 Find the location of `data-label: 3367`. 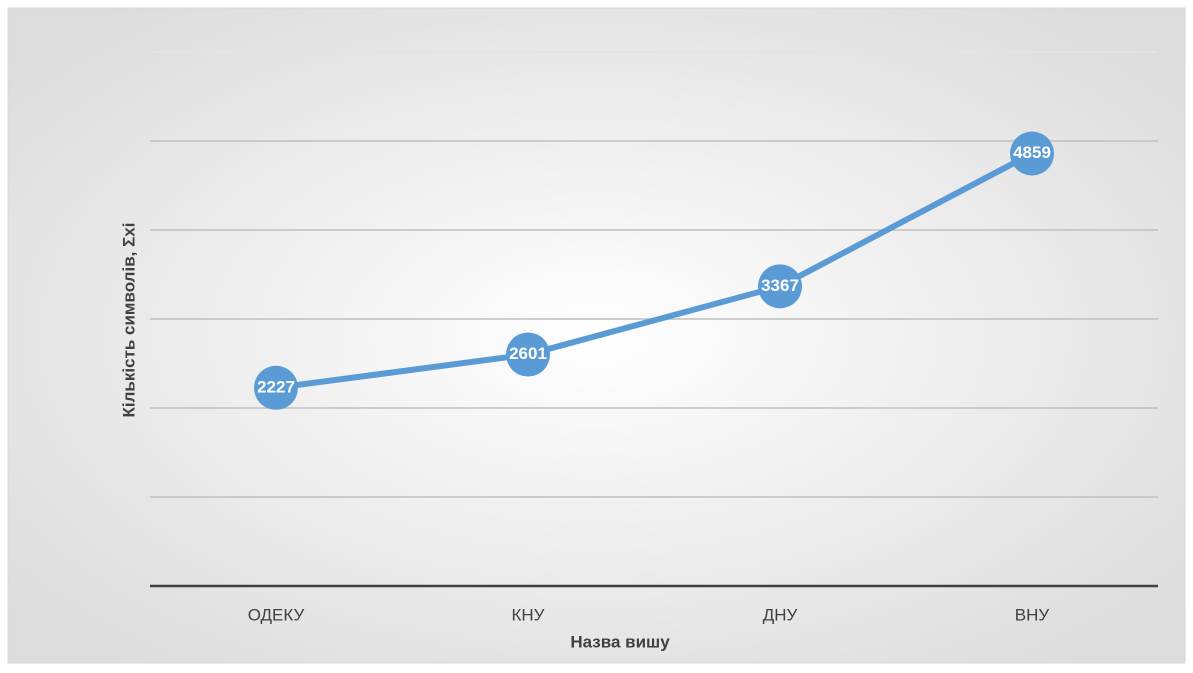

data-label: 3367 is located at coordinates (780, 285).